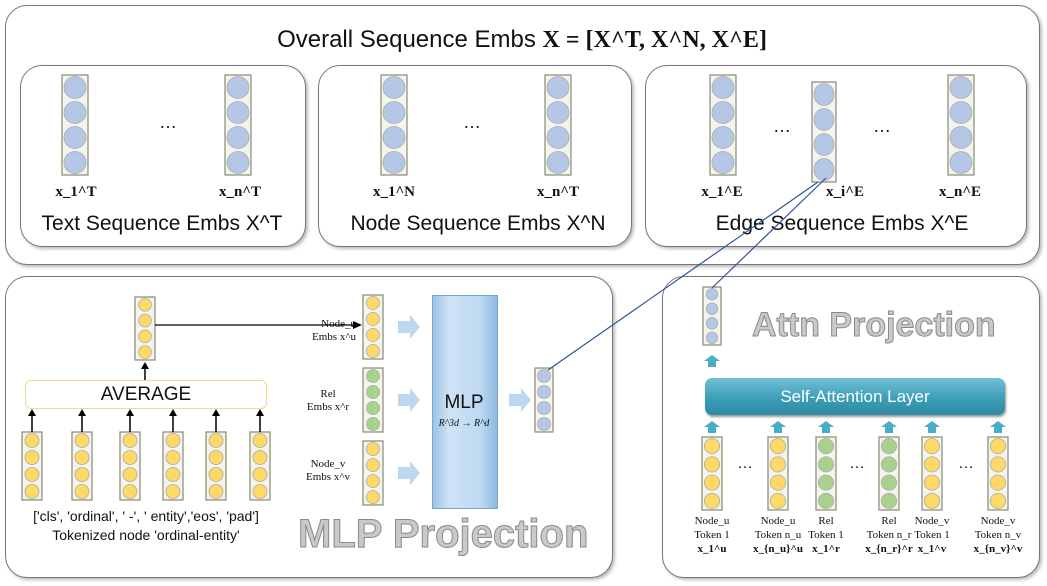 The width and height of the screenshot is (1047, 586). I want to click on attn-output-emb, so click(712, 316).